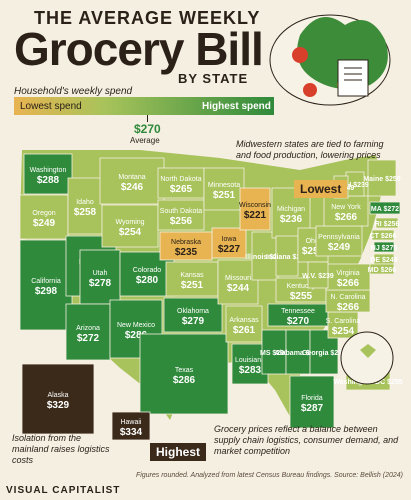 The width and height of the screenshot is (411, 500). What do you see at coordinates (291, 219) in the screenshot?
I see `state-value: $236` at bounding box center [291, 219].